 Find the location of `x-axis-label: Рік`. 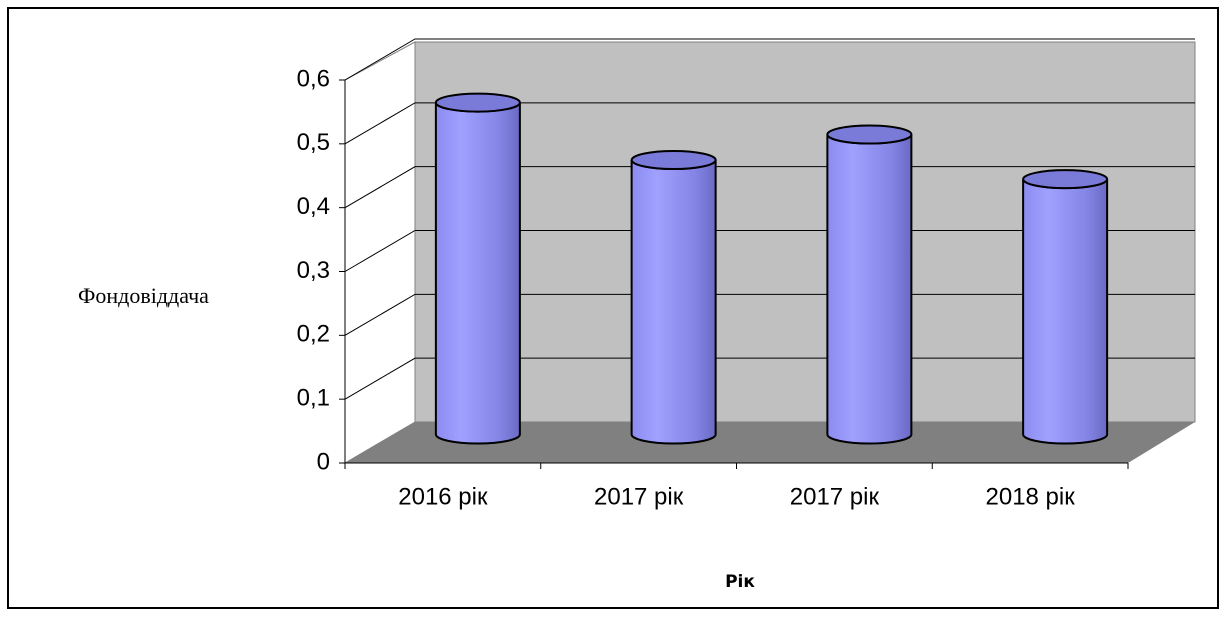

x-axis-label: Рік is located at coordinates (740, 582).